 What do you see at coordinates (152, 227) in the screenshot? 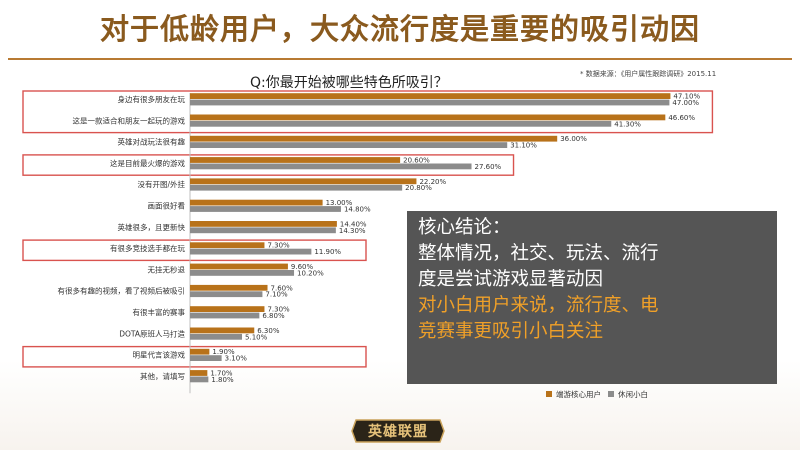
I see `category-label: 英雄很多，且更新快` at bounding box center [152, 227].